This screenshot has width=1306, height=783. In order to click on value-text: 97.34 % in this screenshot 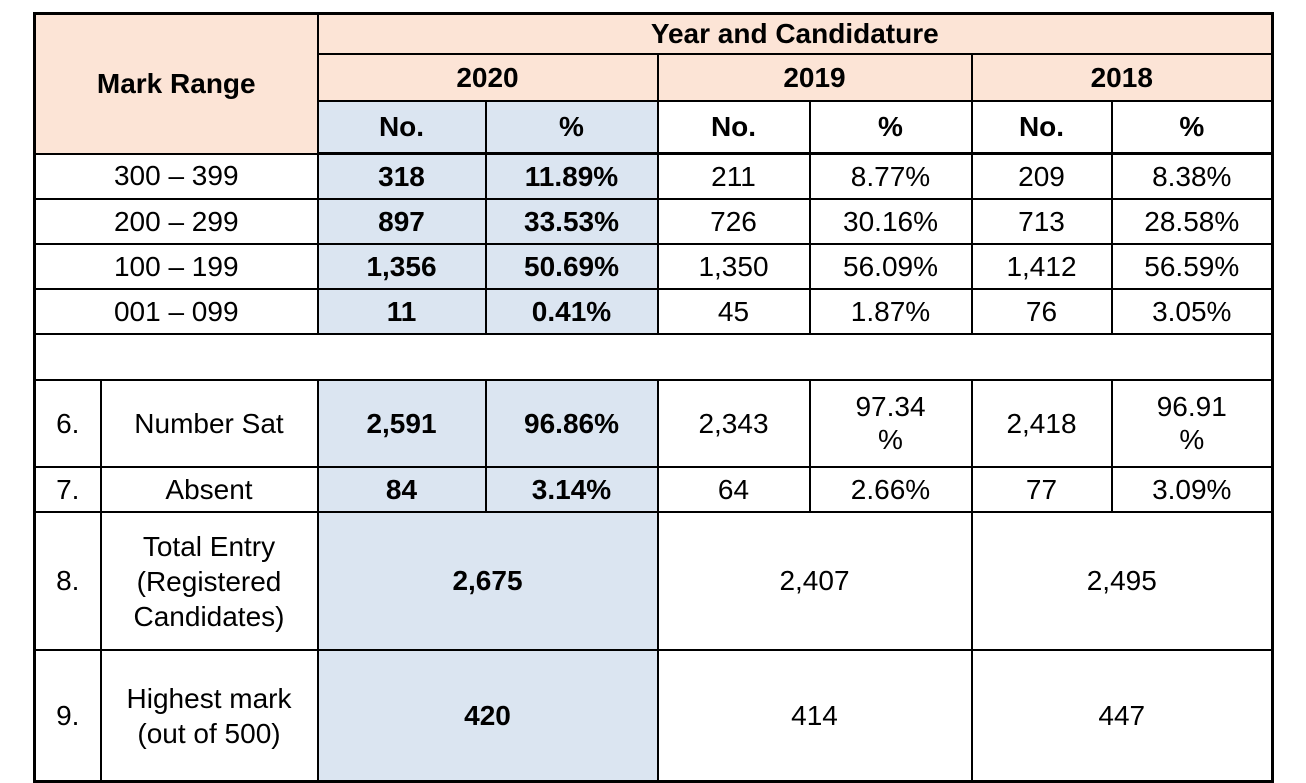, I will do `click(890, 423)`.